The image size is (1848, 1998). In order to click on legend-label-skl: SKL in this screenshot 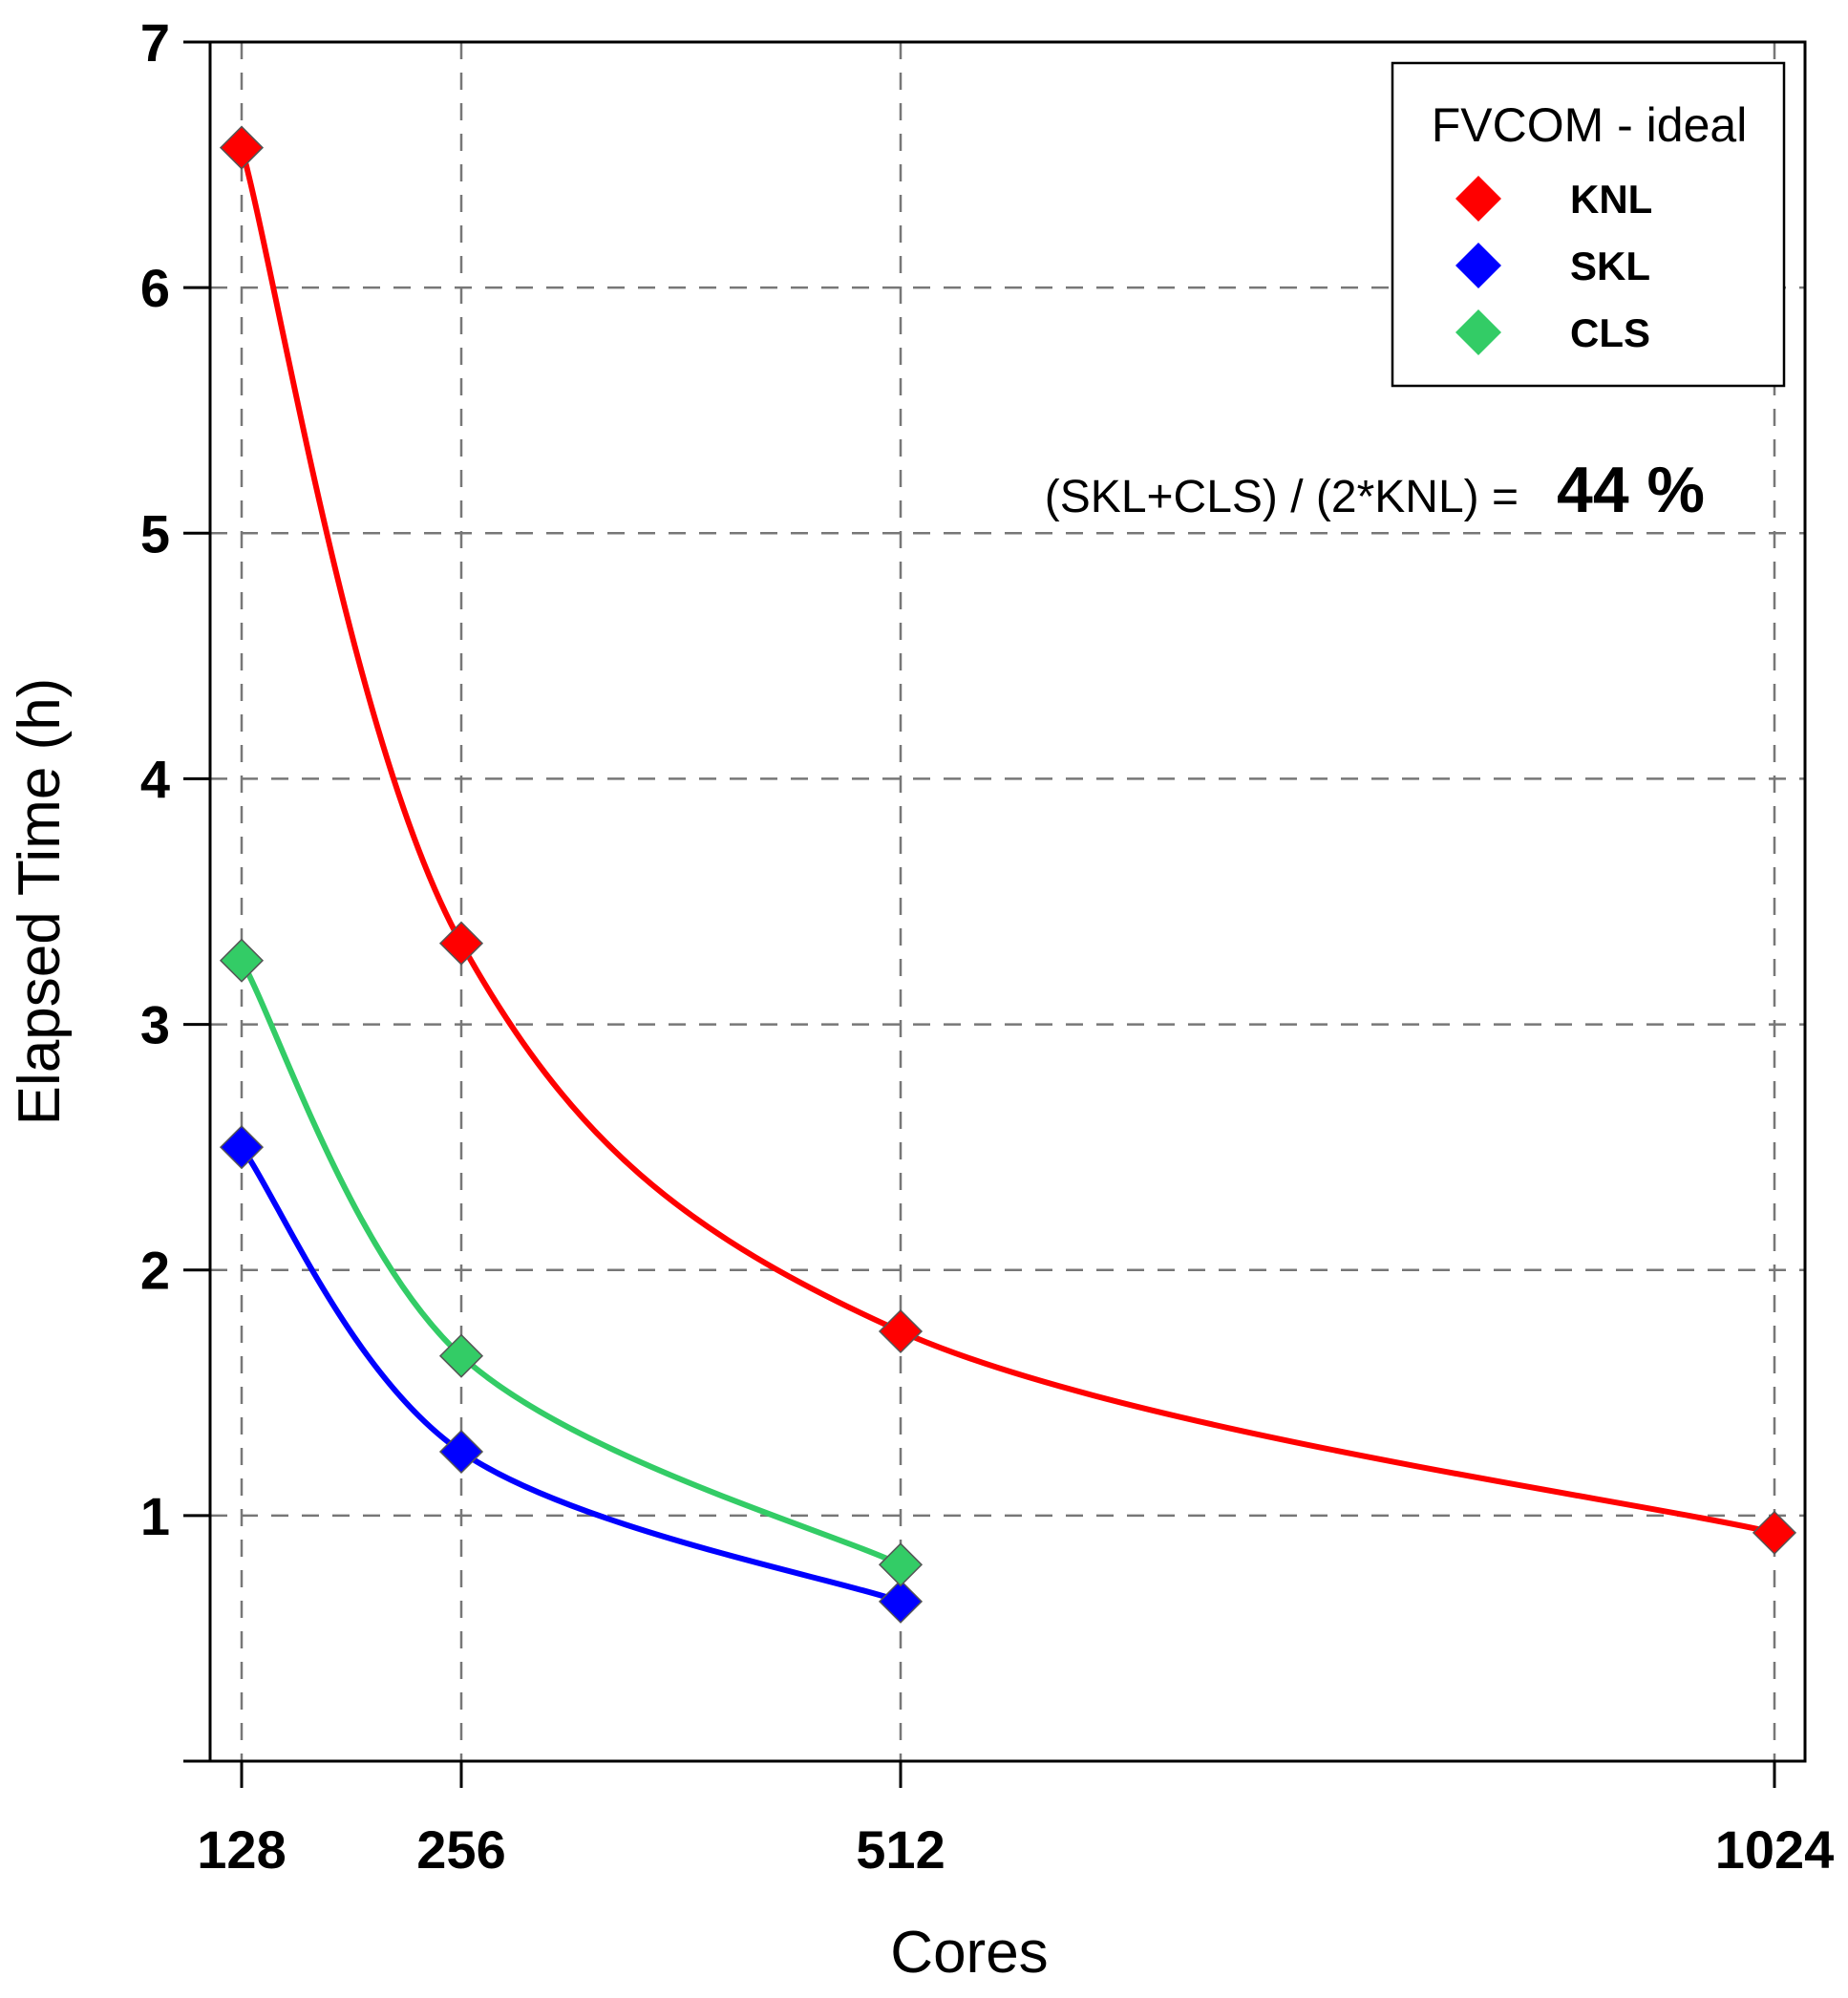, I will do `click(1610, 266)`.